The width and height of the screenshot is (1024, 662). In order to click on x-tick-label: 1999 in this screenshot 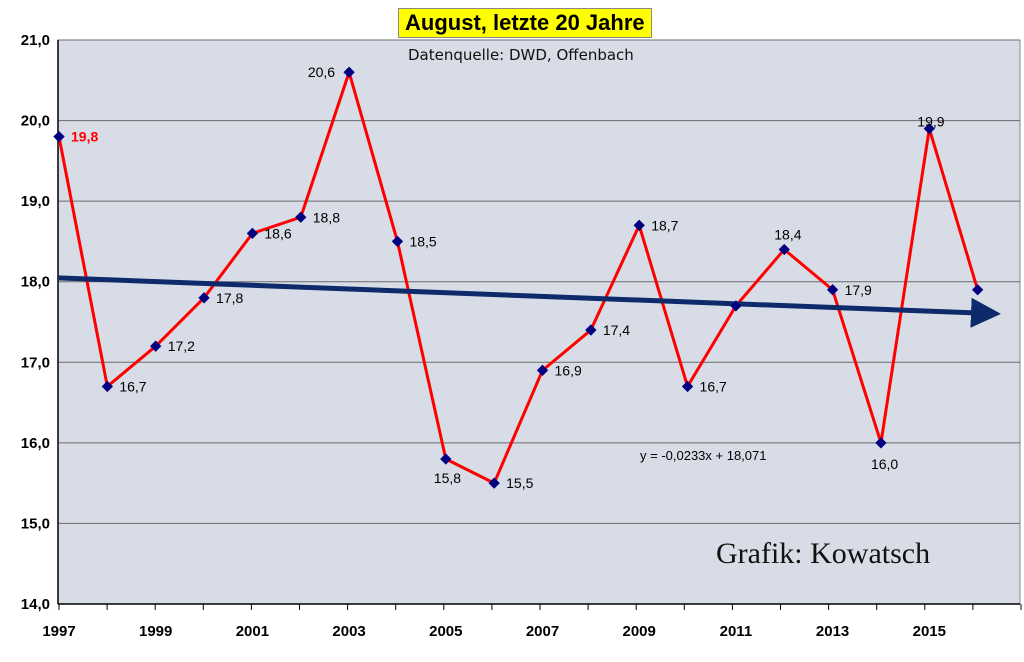, I will do `click(155, 631)`.